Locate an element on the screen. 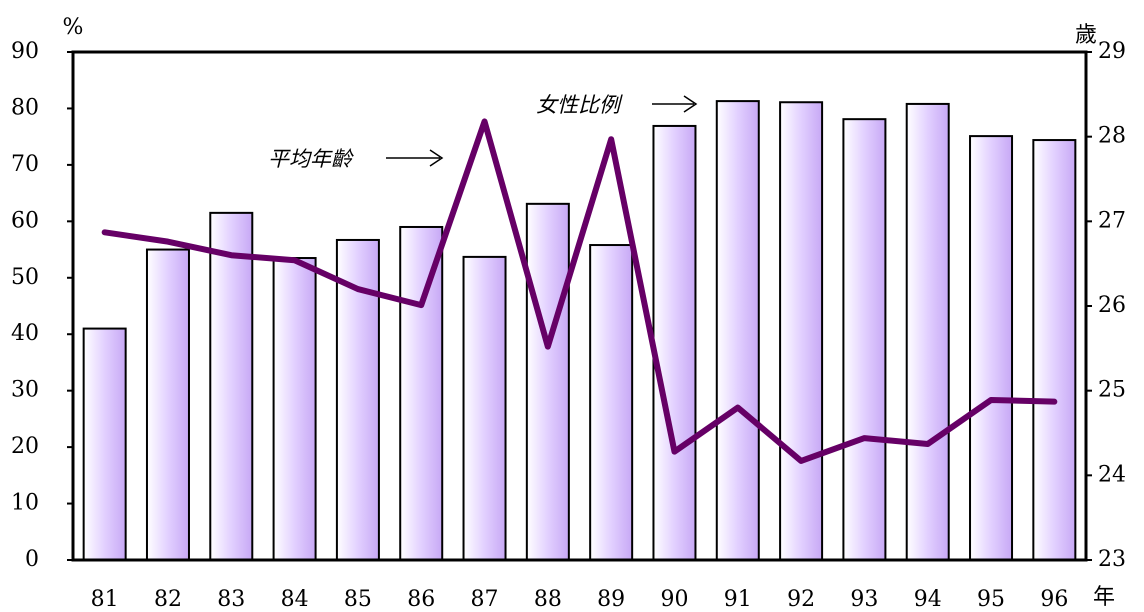  x-tick-label: 84 is located at coordinates (295, 599).